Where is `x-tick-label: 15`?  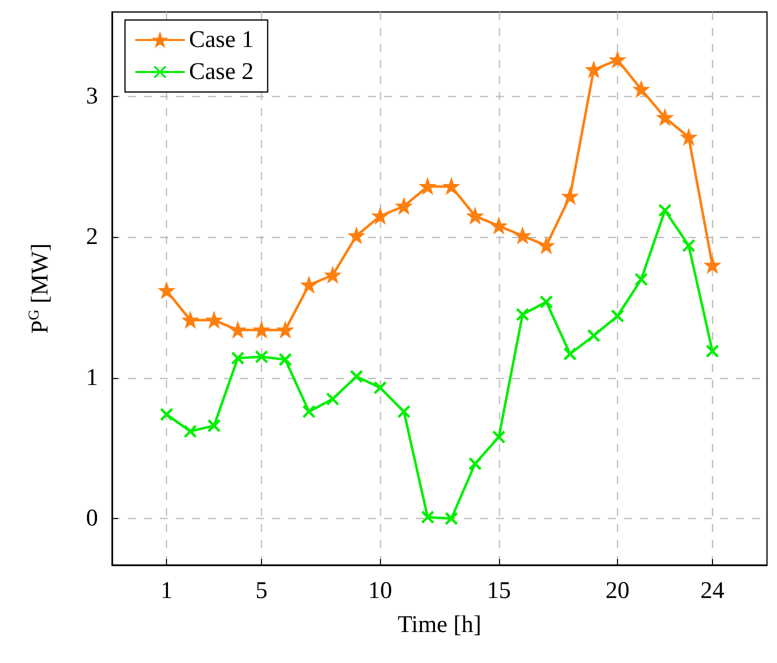
x-tick-label: 15 is located at coordinates (498, 591).